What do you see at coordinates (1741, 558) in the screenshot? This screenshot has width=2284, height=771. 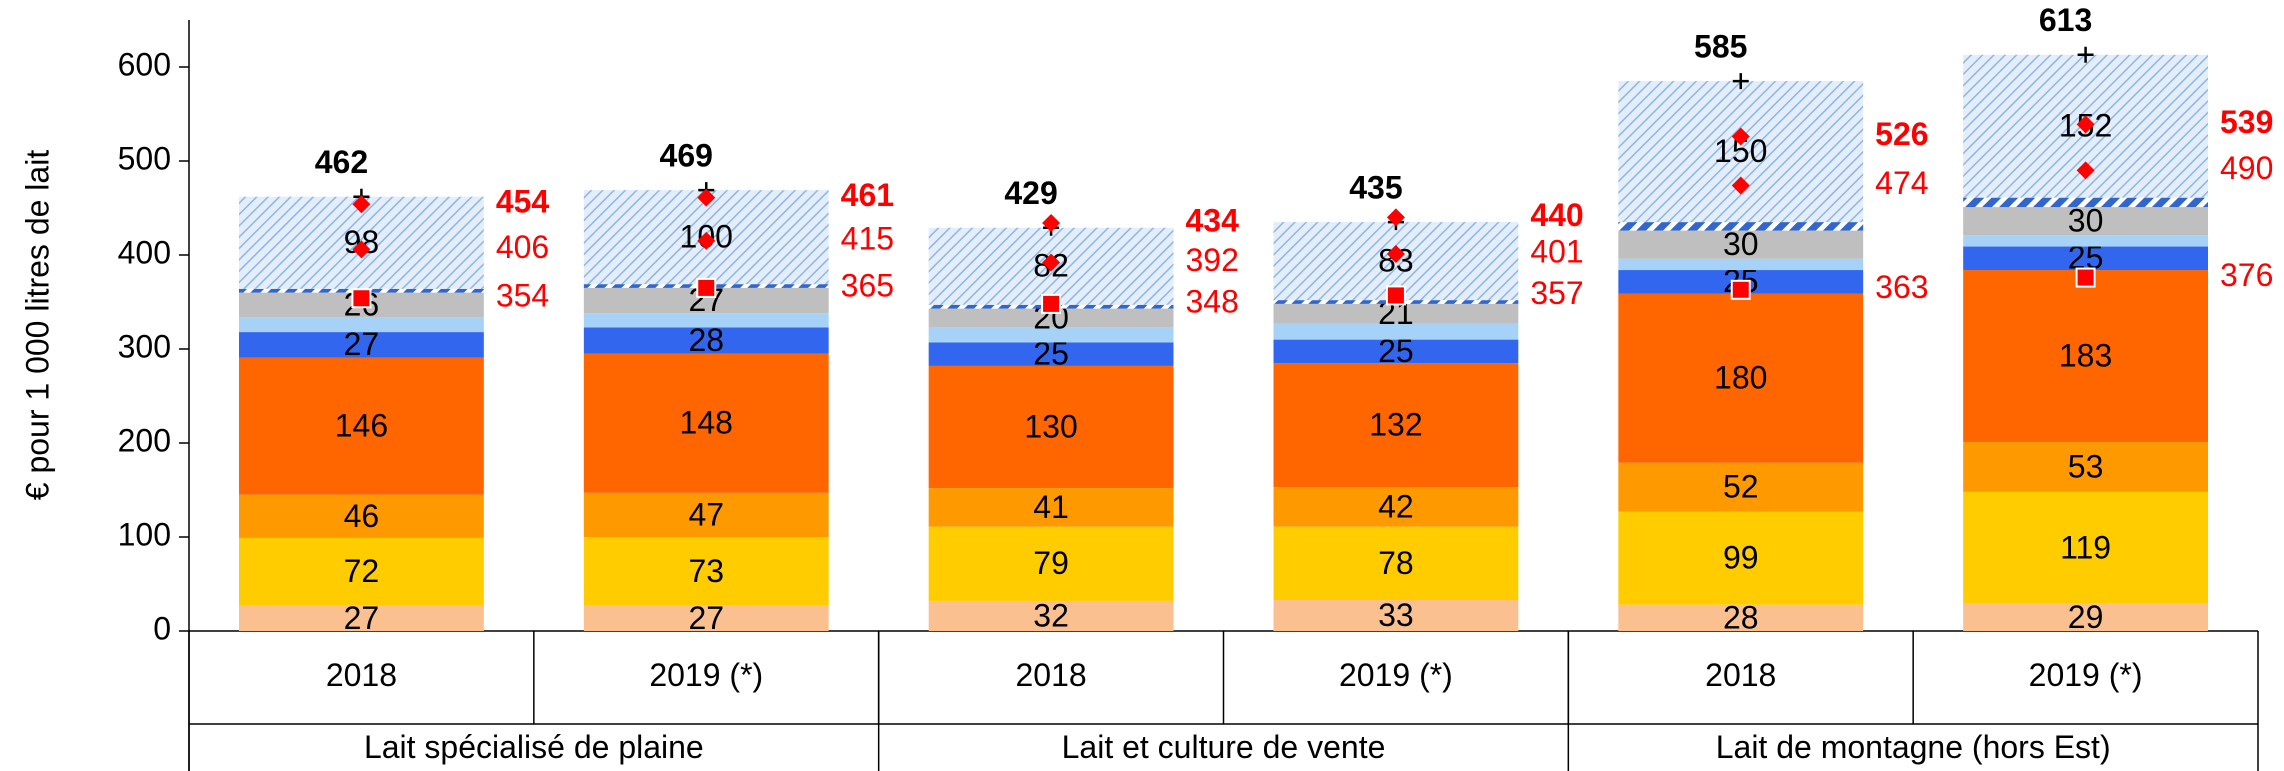 I see `segment-label: 99` at bounding box center [1741, 558].